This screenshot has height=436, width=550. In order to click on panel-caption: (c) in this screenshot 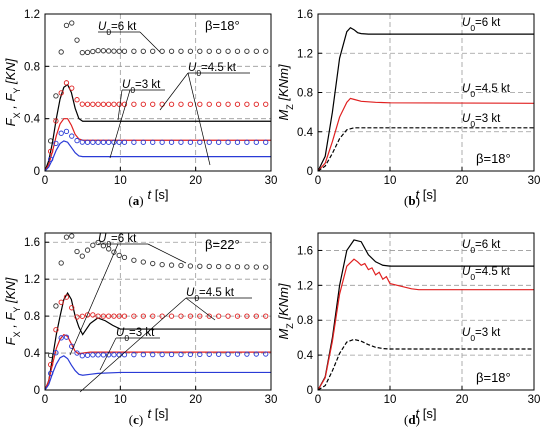, I will do `click(136, 419)`.